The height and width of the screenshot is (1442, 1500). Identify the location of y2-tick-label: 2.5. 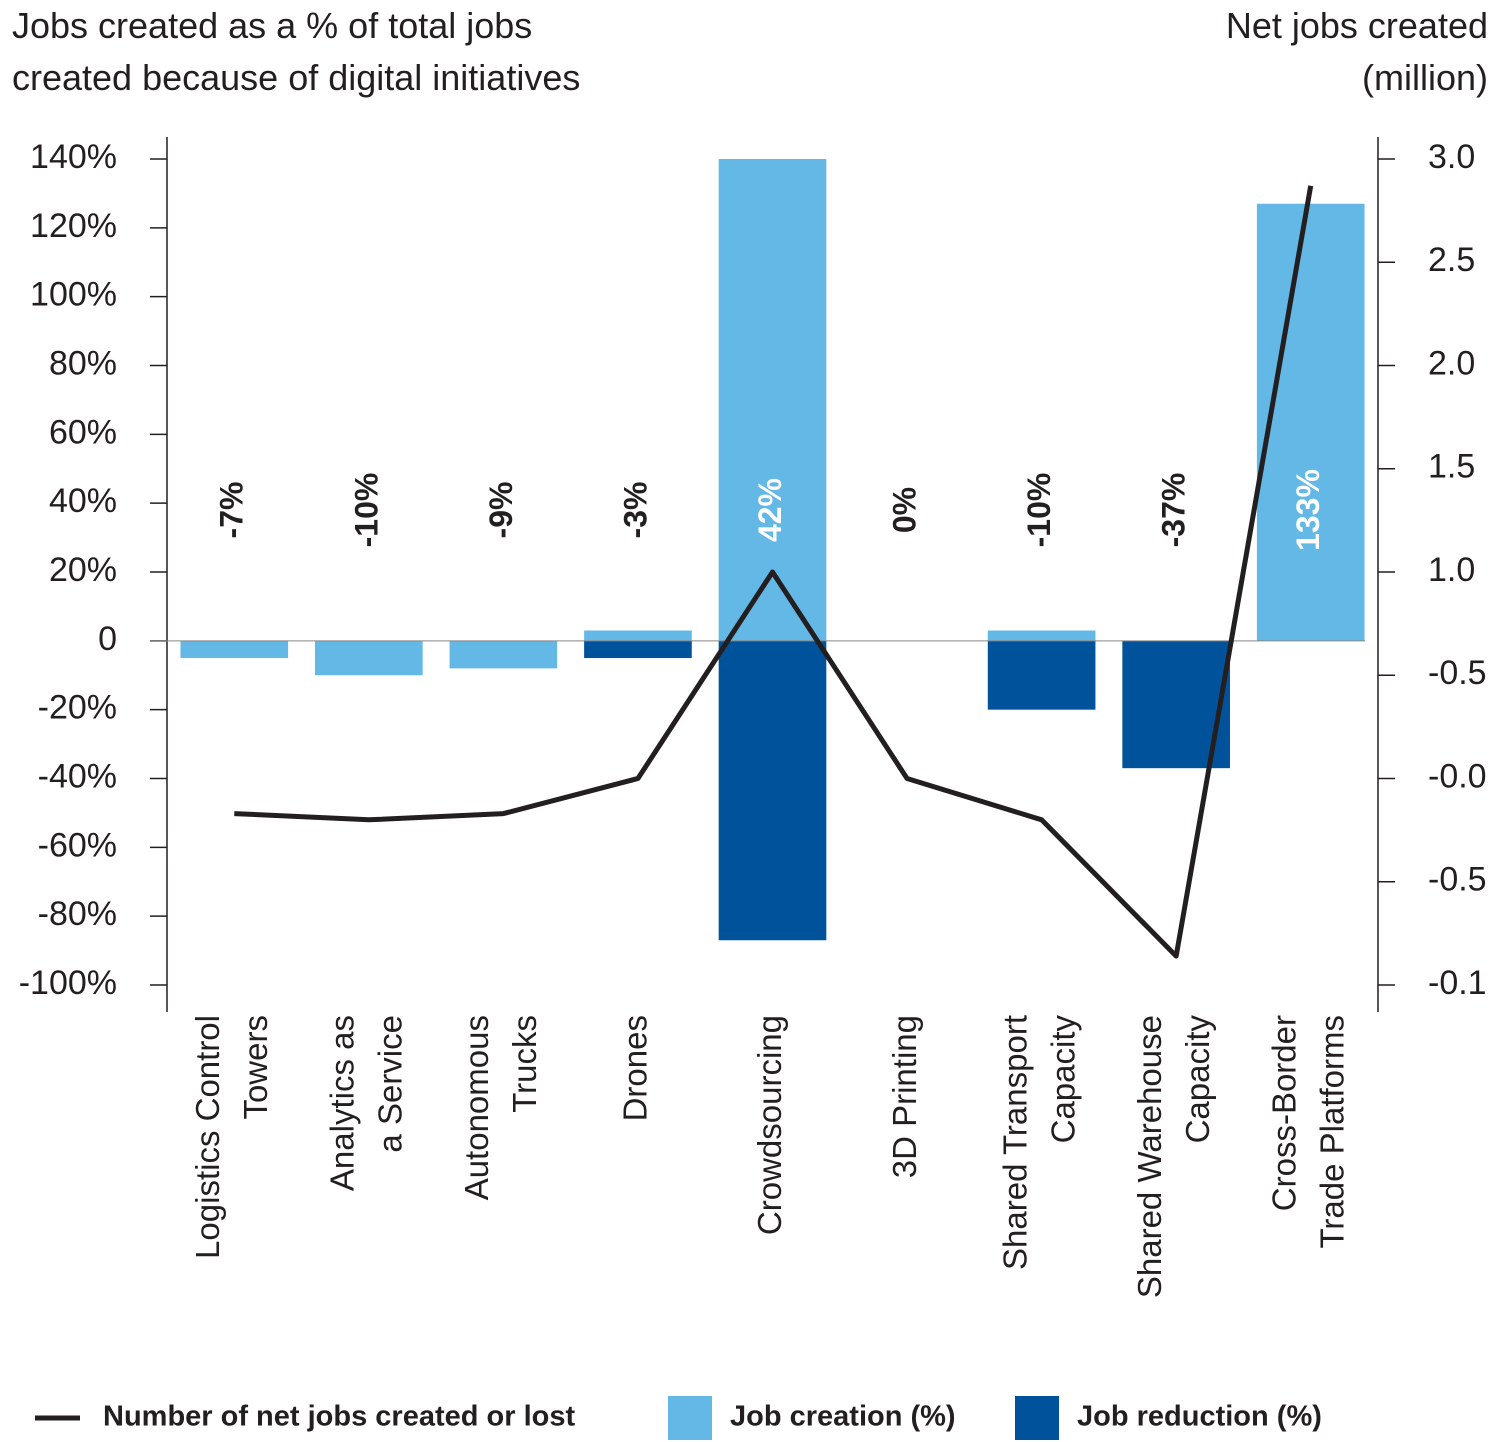
(1451, 260).